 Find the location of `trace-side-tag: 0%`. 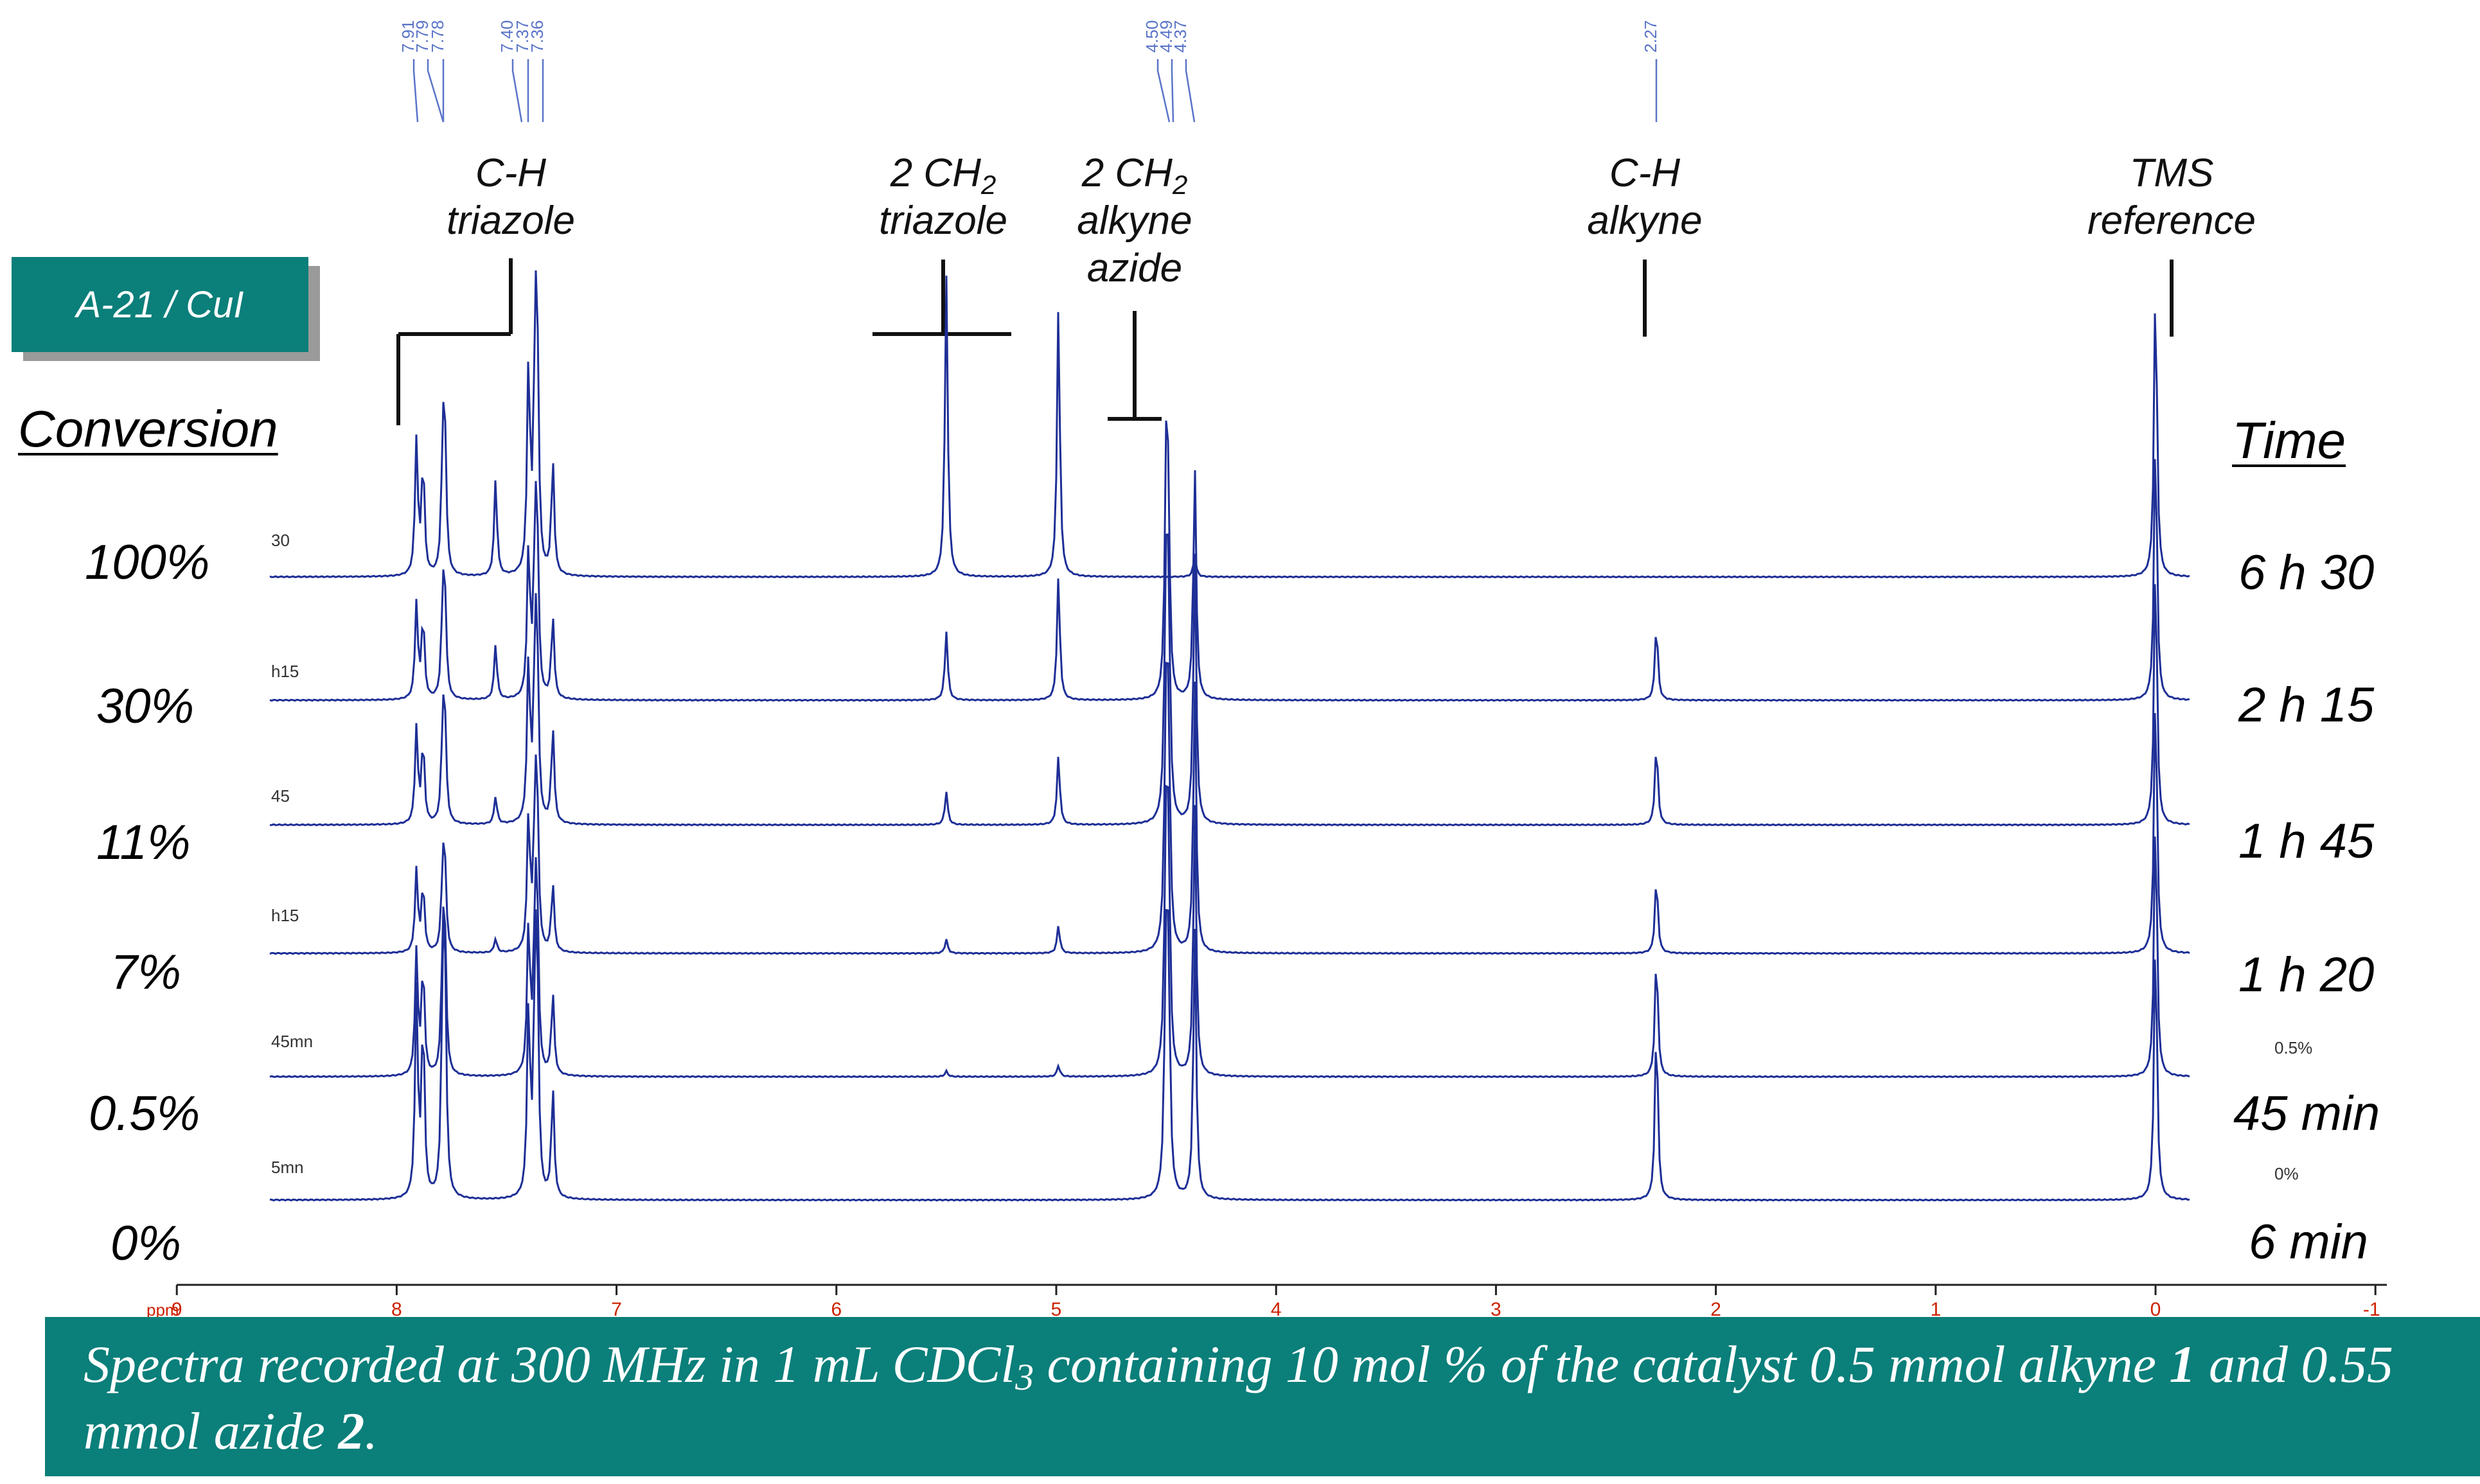

trace-side-tag: 0% is located at coordinates (2286, 1173).